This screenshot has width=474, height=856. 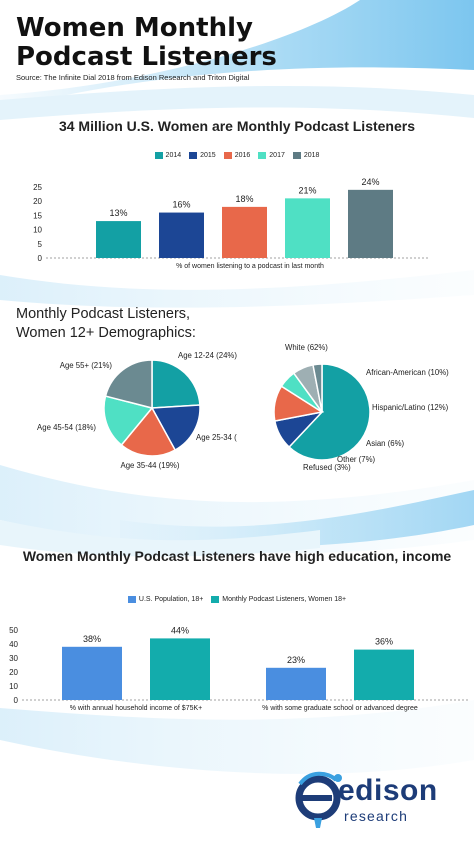 What do you see at coordinates (37, 187) in the screenshot?
I see `y-tick-label: 25` at bounding box center [37, 187].